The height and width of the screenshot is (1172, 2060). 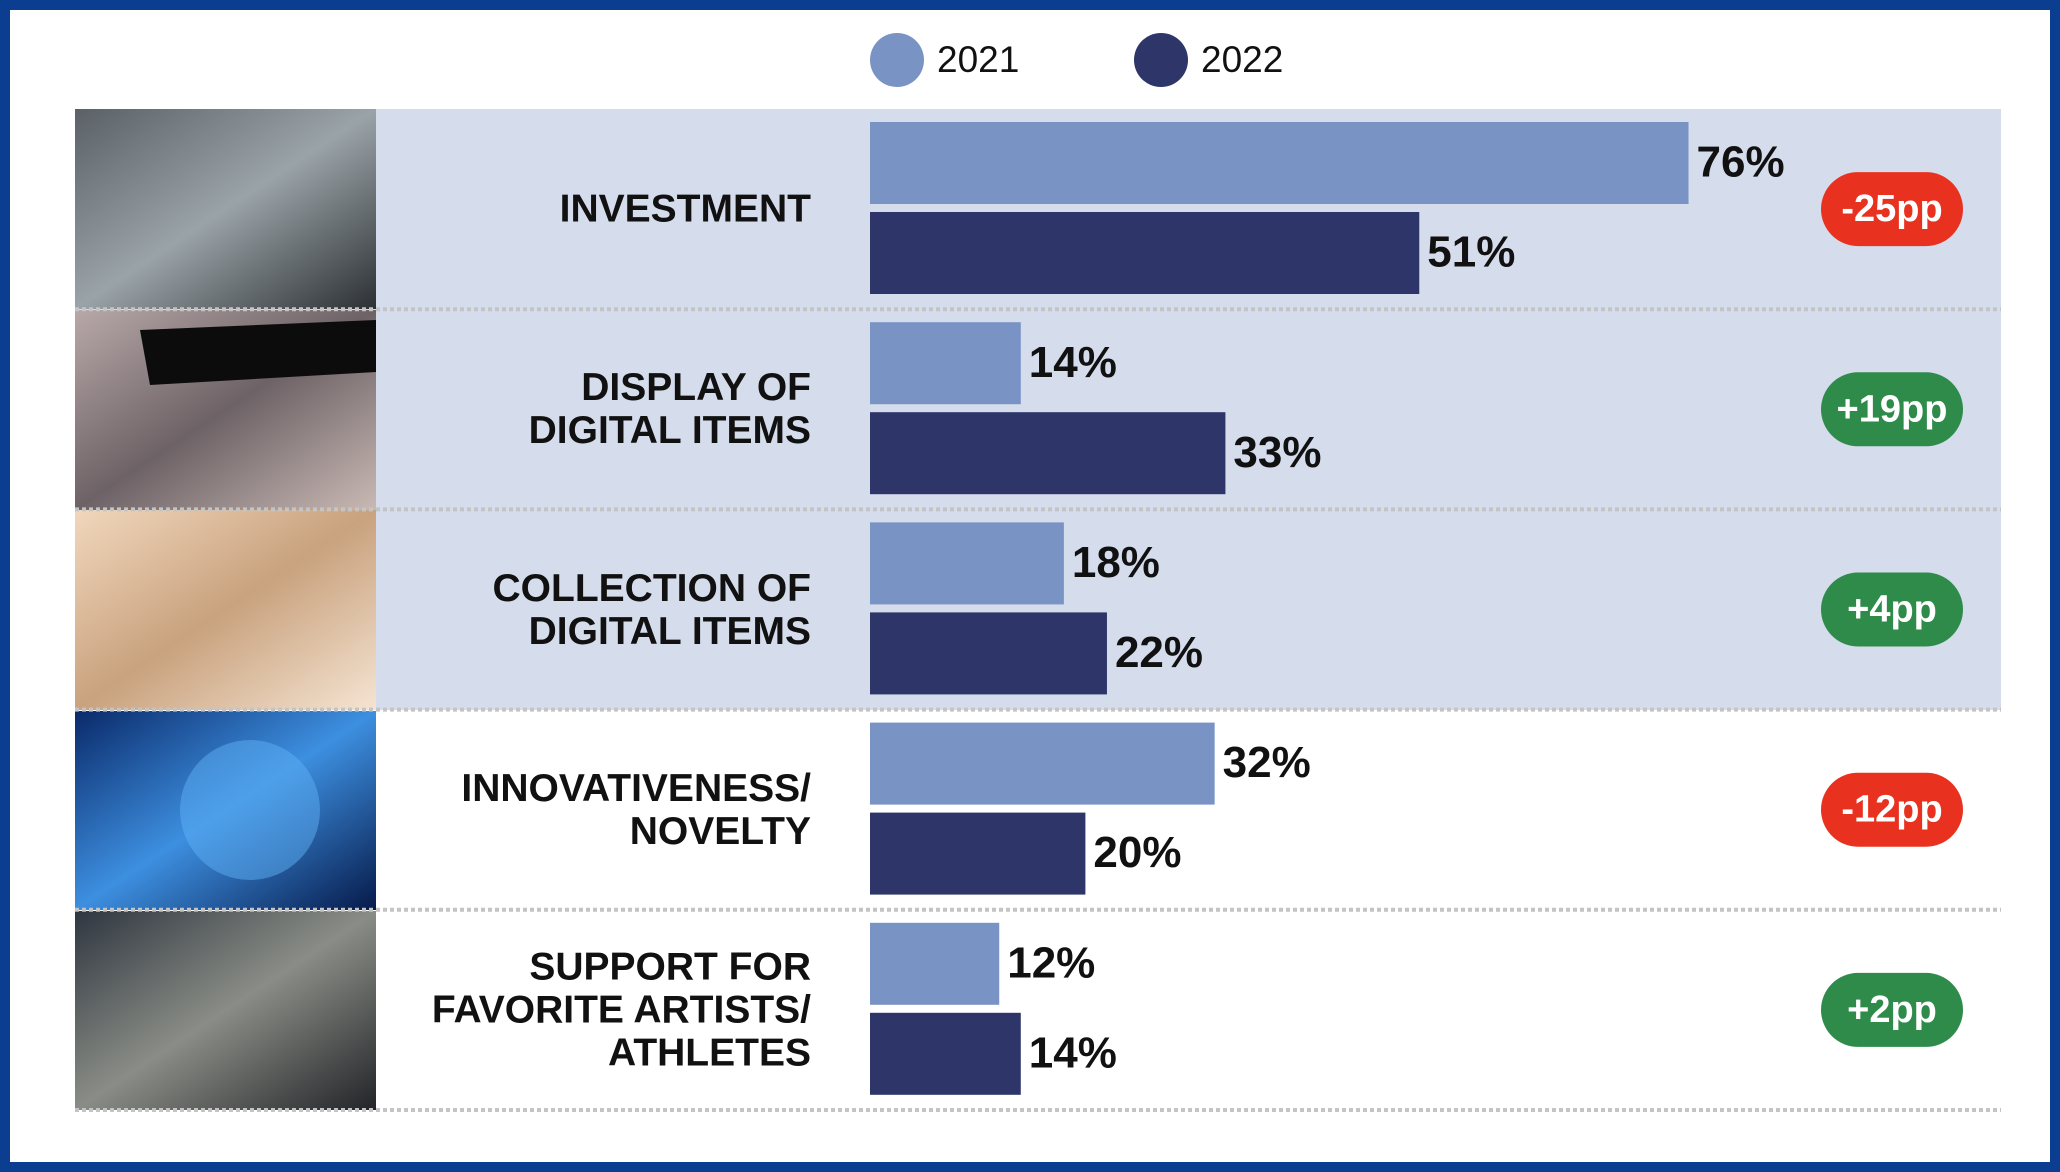 I want to click on value-label: 76%, so click(x=1741, y=162).